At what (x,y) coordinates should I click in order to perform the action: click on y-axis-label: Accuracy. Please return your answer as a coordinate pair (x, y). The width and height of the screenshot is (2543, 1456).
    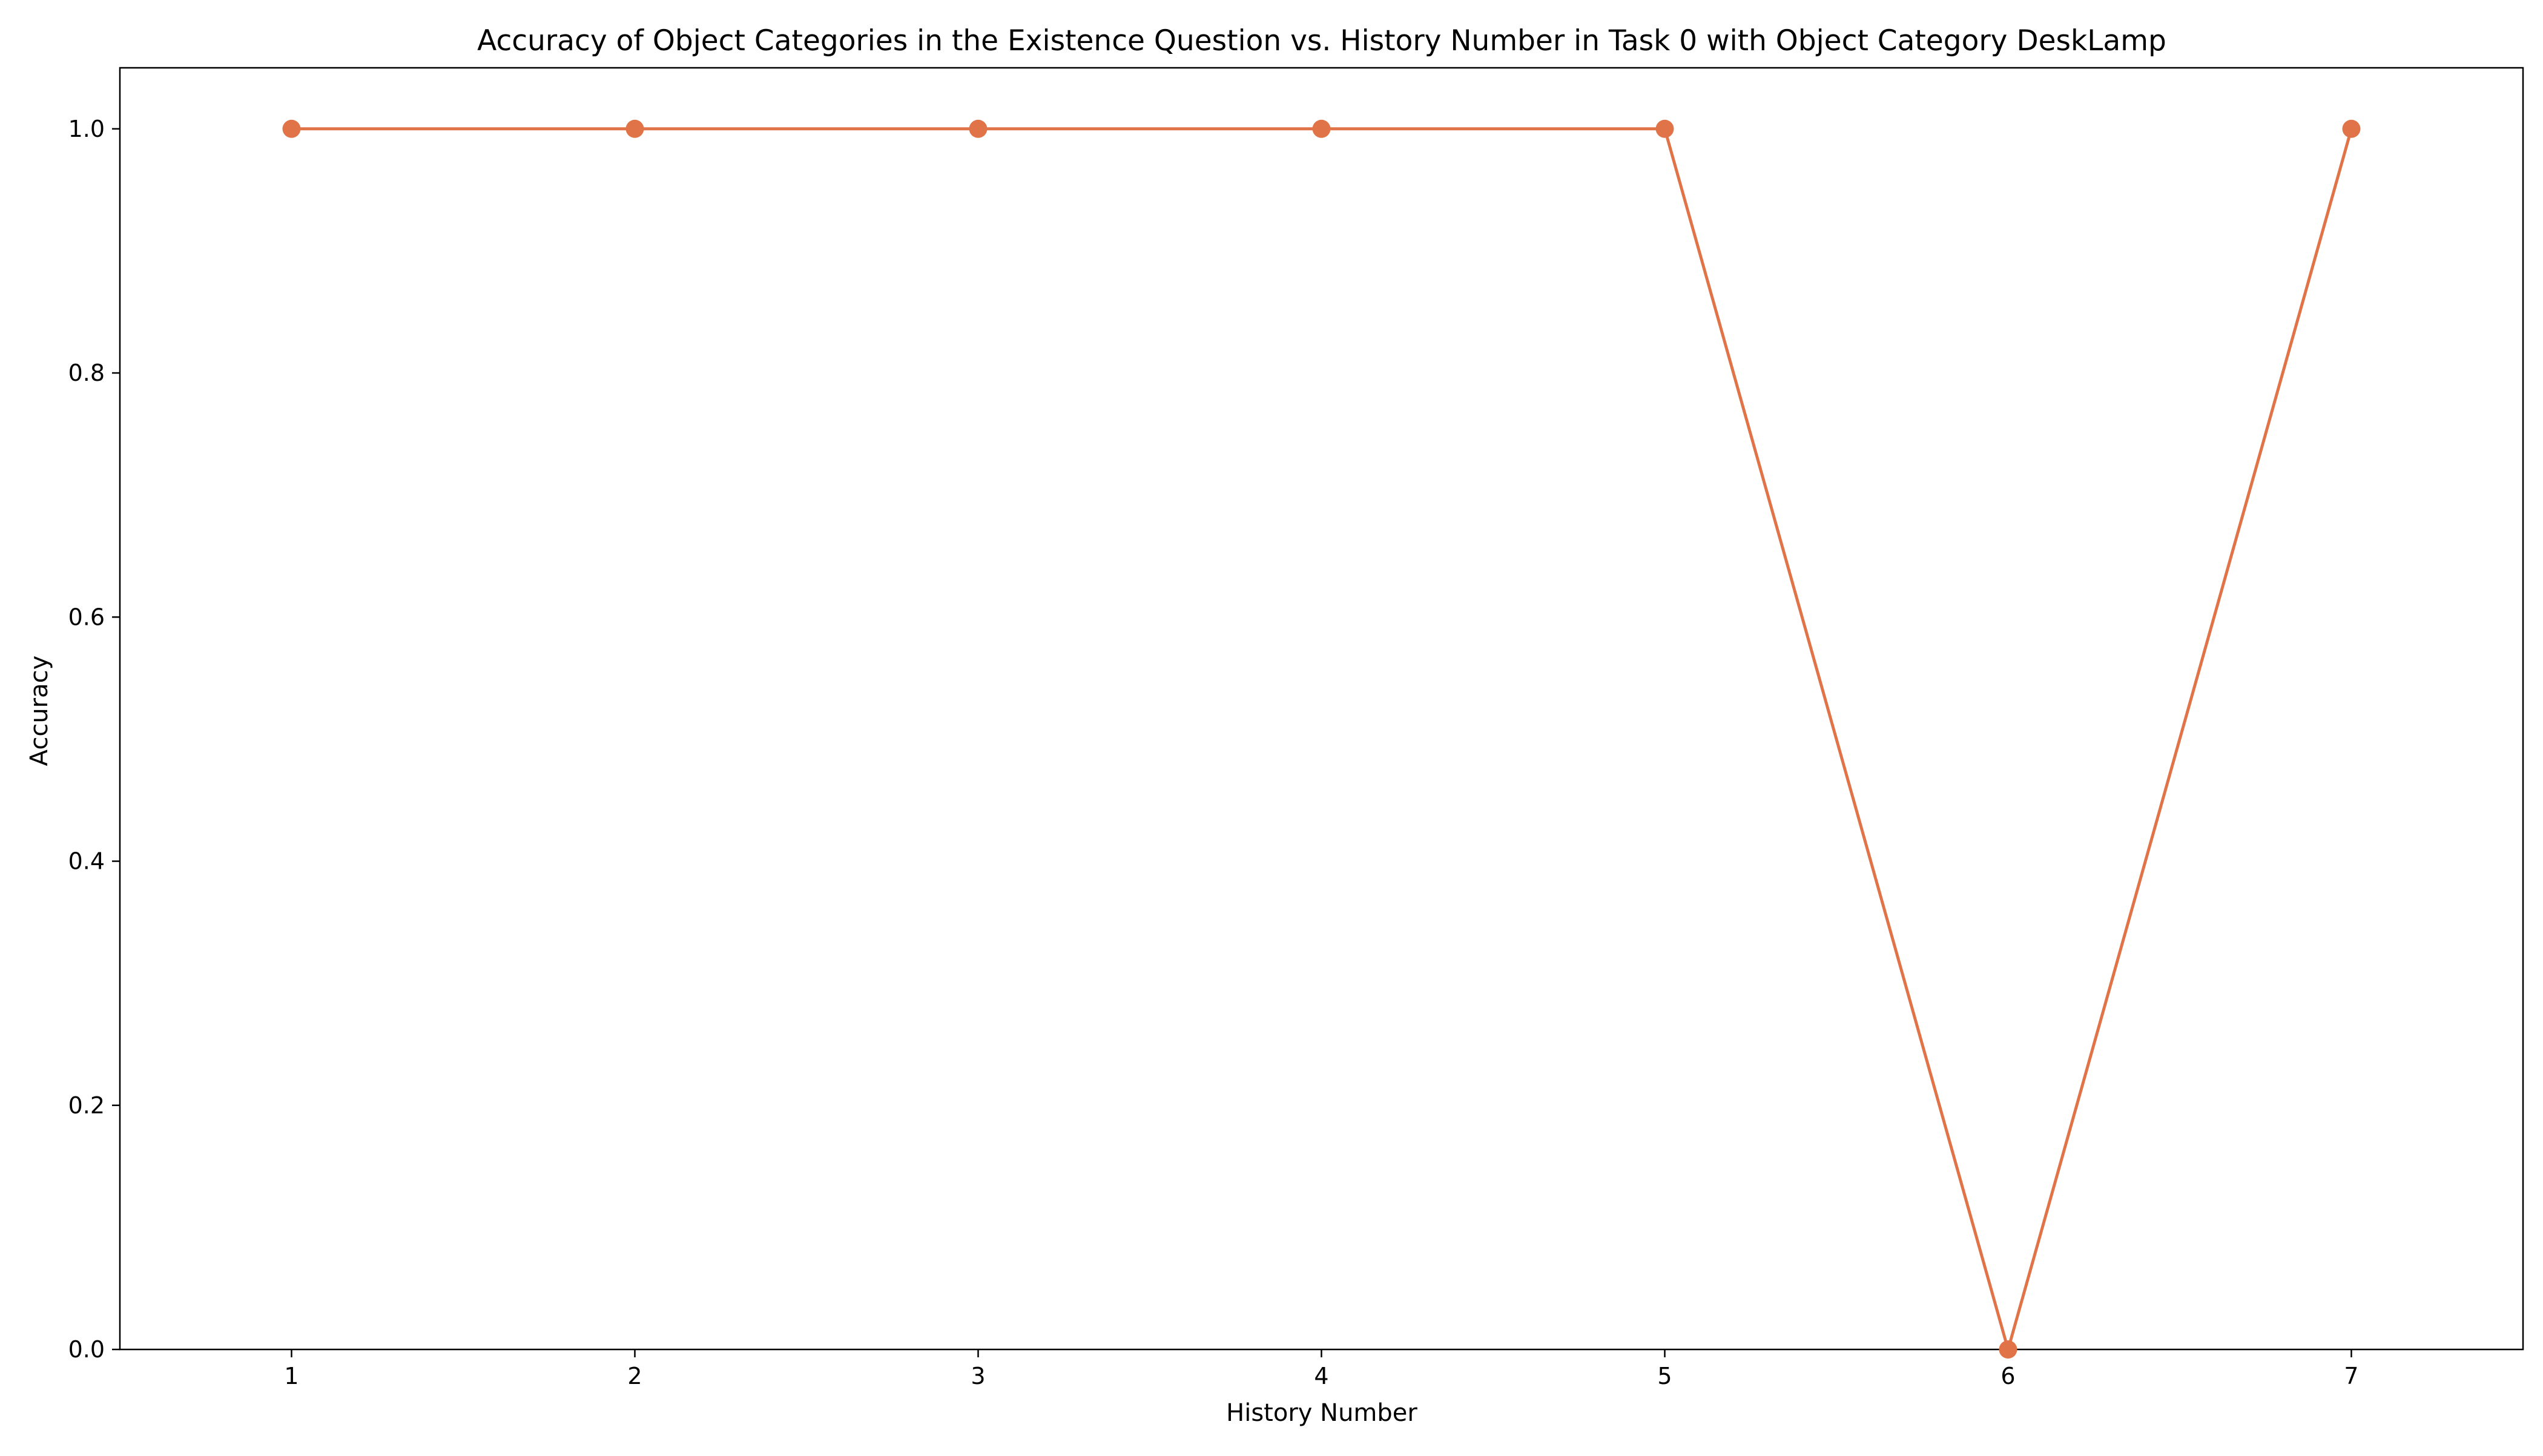
    Looking at the image, I should click on (39, 711).